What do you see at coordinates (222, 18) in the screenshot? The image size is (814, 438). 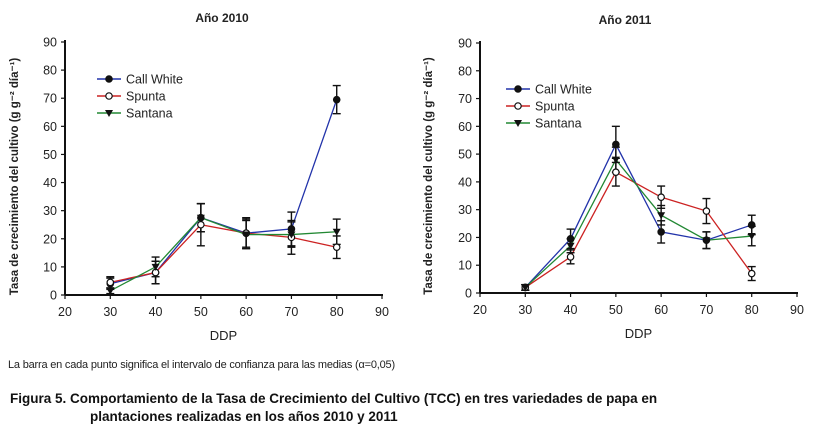 I see `chart-title: Año 2010` at bounding box center [222, 18].